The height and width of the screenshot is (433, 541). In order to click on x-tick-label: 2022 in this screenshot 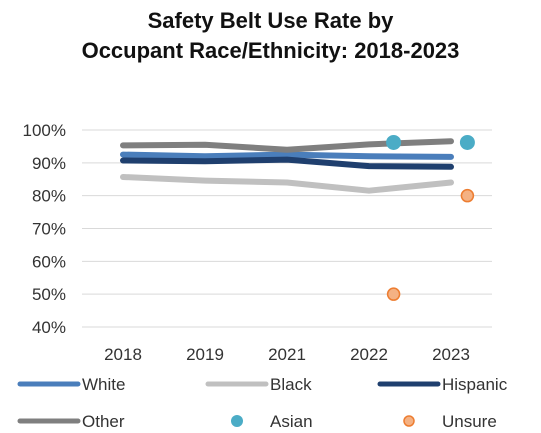, I will do `click(369, 354)`.